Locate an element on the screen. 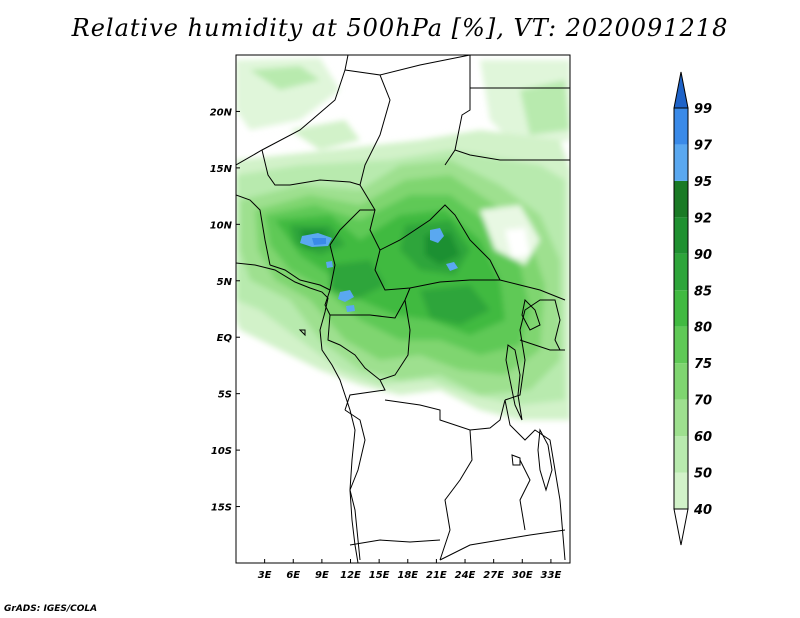 Image resolution: width=800 pixels, height=618 pixels. colorbar-max-triangle is located at coordinates (681, 90).